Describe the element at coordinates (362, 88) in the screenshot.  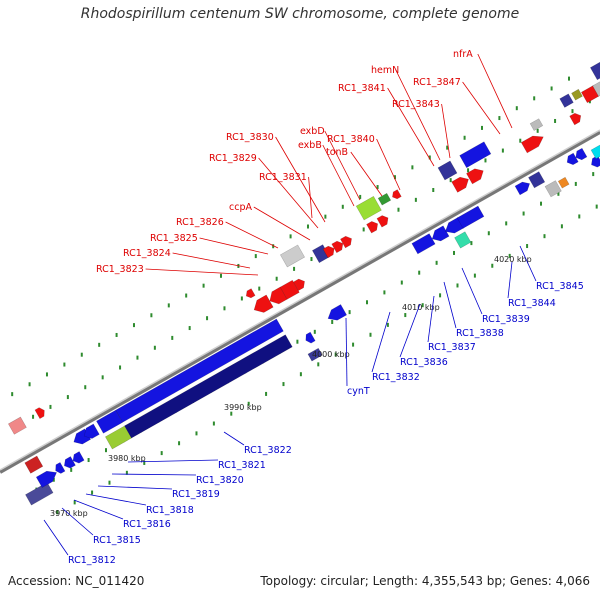
I see `gene-label-top: RC1_3841` at that location.